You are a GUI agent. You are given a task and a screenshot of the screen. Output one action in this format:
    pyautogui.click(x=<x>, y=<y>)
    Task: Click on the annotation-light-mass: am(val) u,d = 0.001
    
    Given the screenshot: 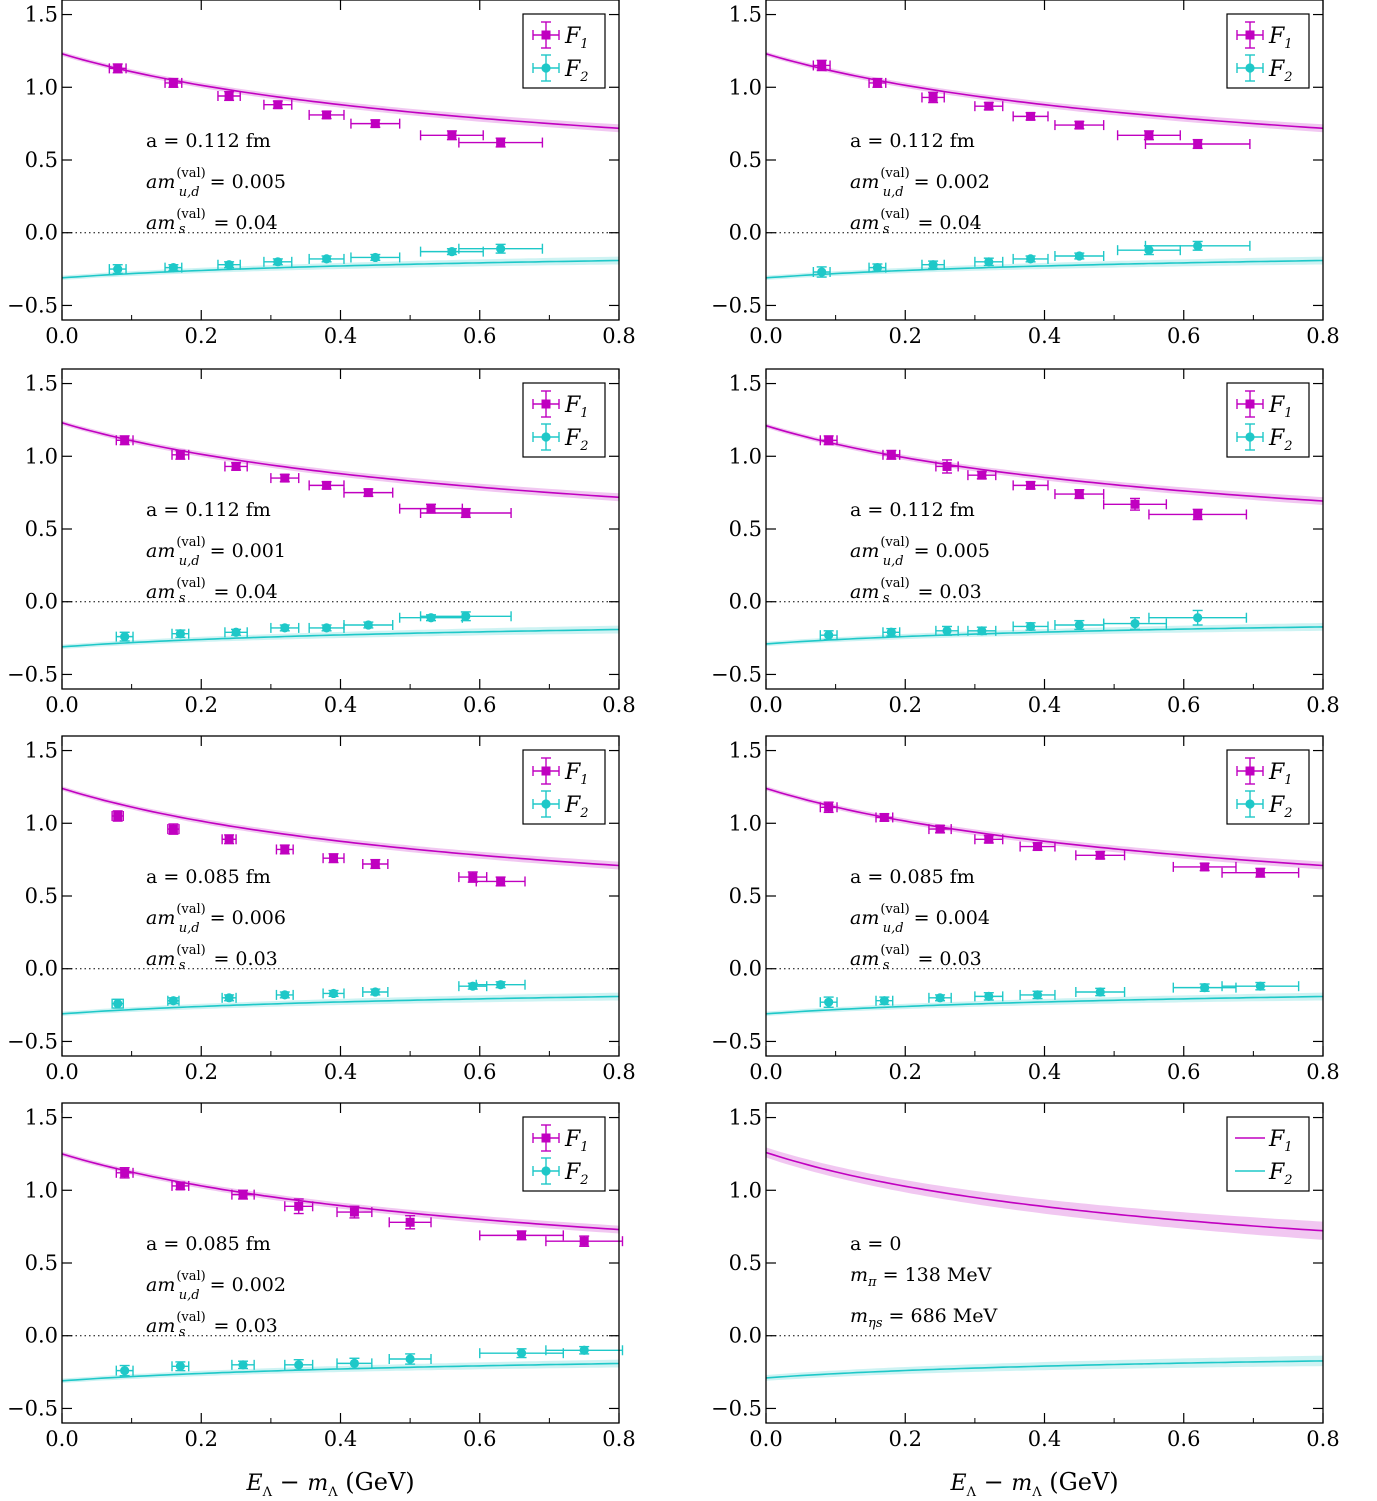 What is the action you would take?
    pyautogui.click(x=216, y=552)
    